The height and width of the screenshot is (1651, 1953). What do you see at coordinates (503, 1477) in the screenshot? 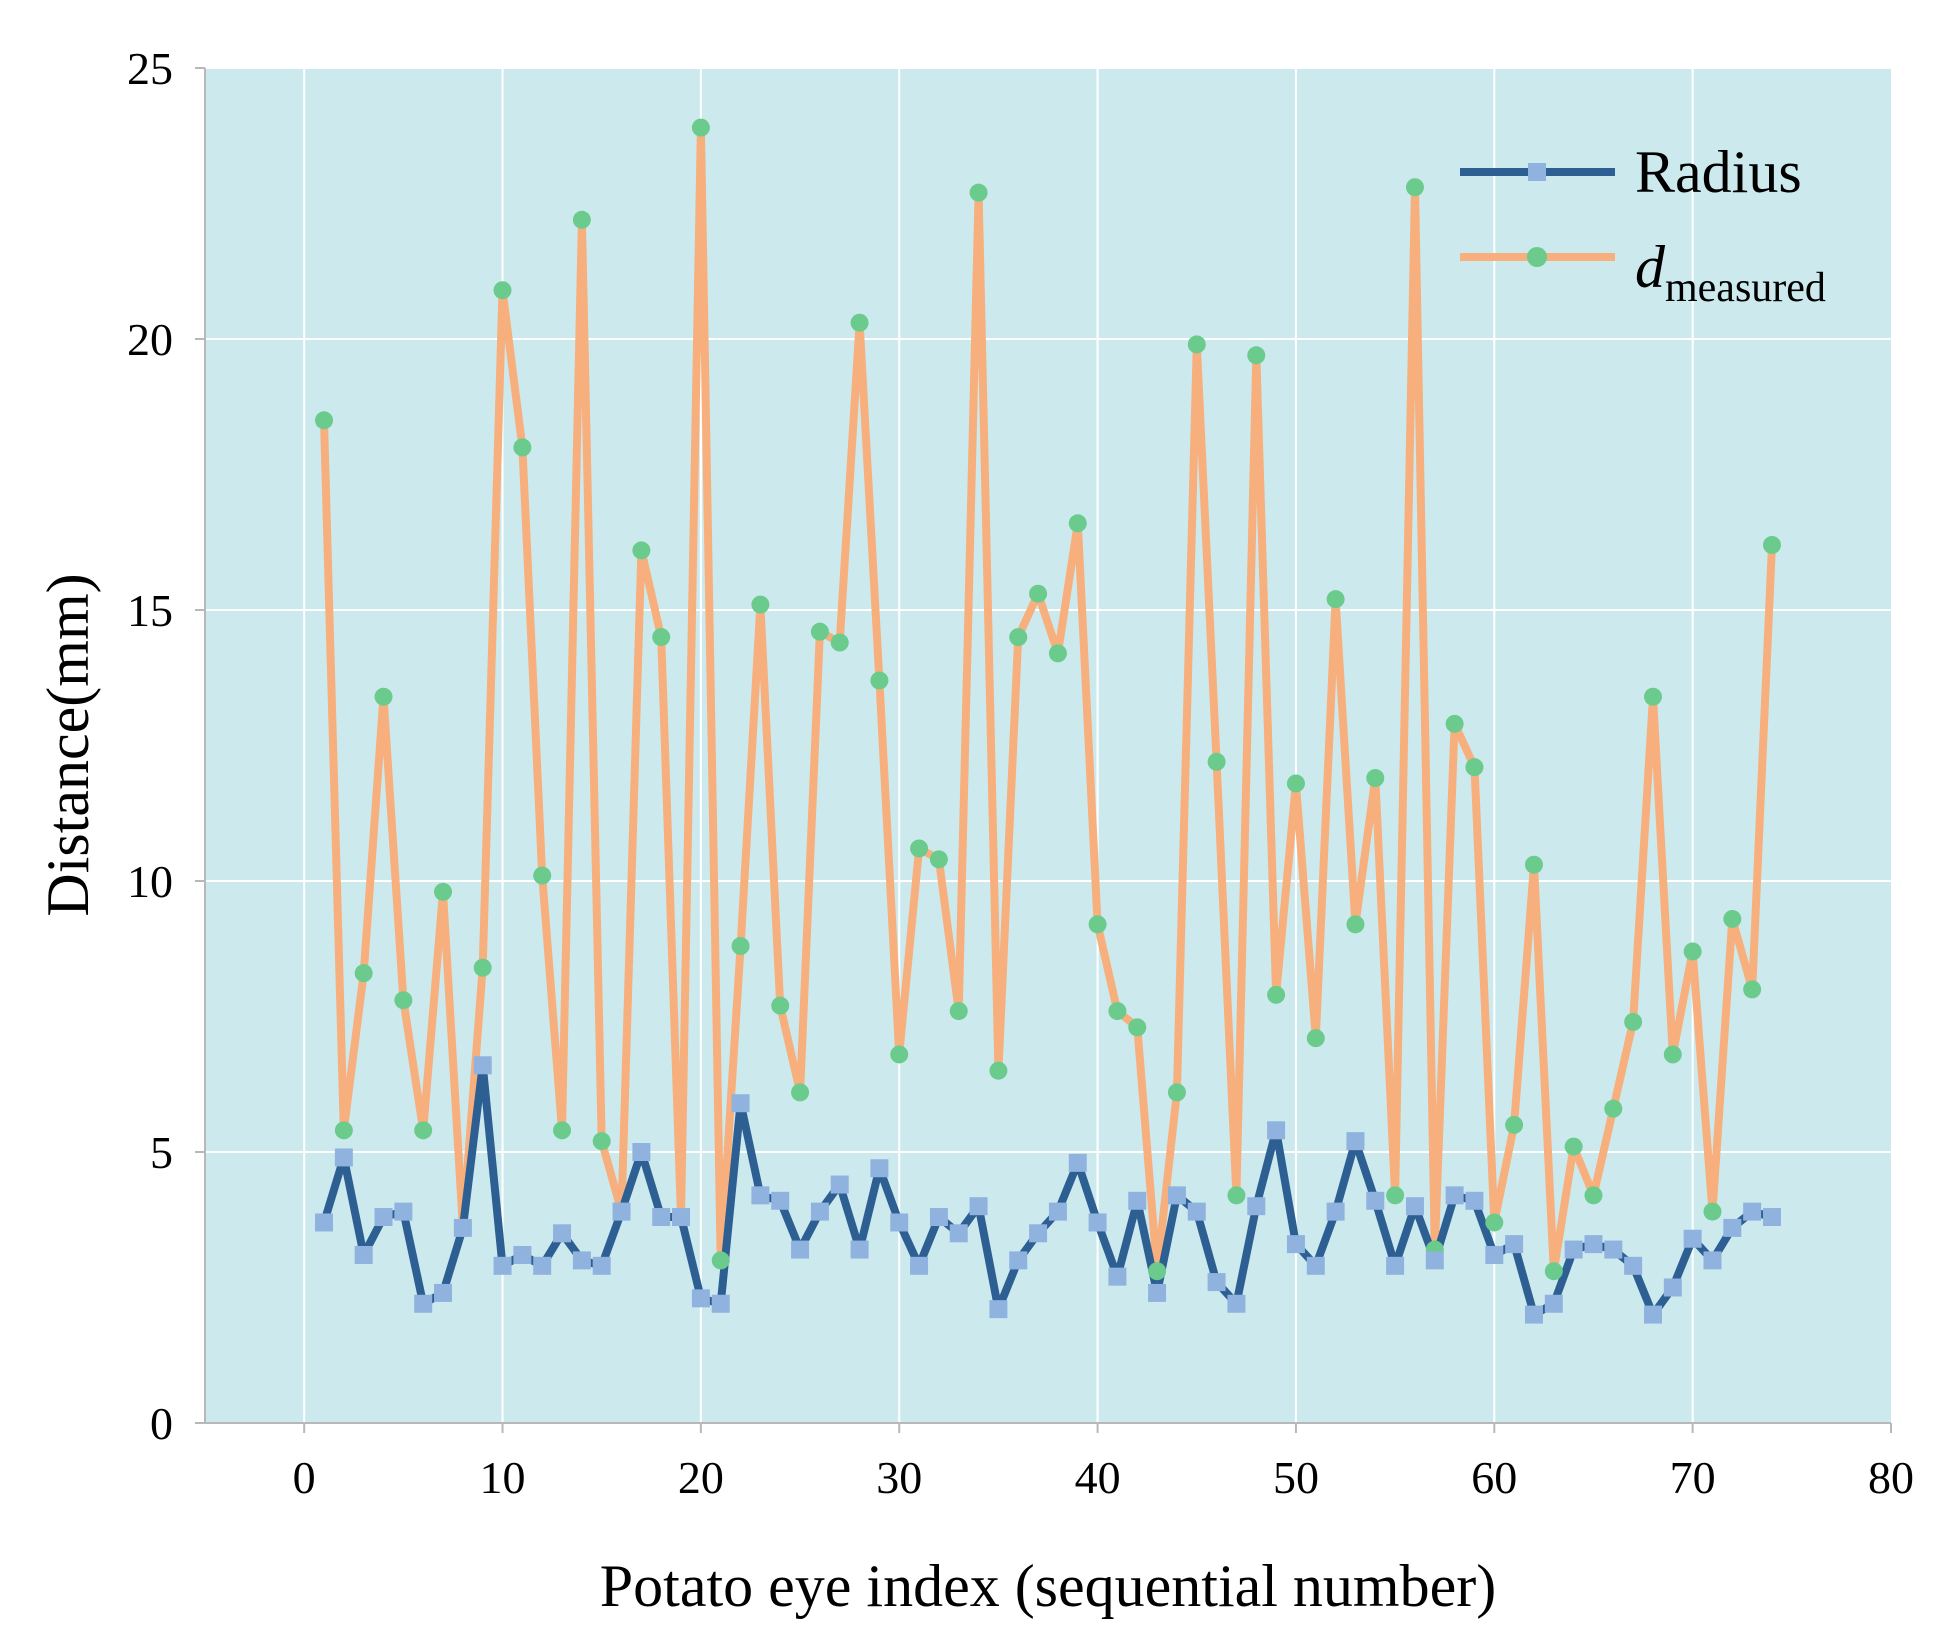
I see `x-tick-label: 10` at bounding box center [503, 1477].